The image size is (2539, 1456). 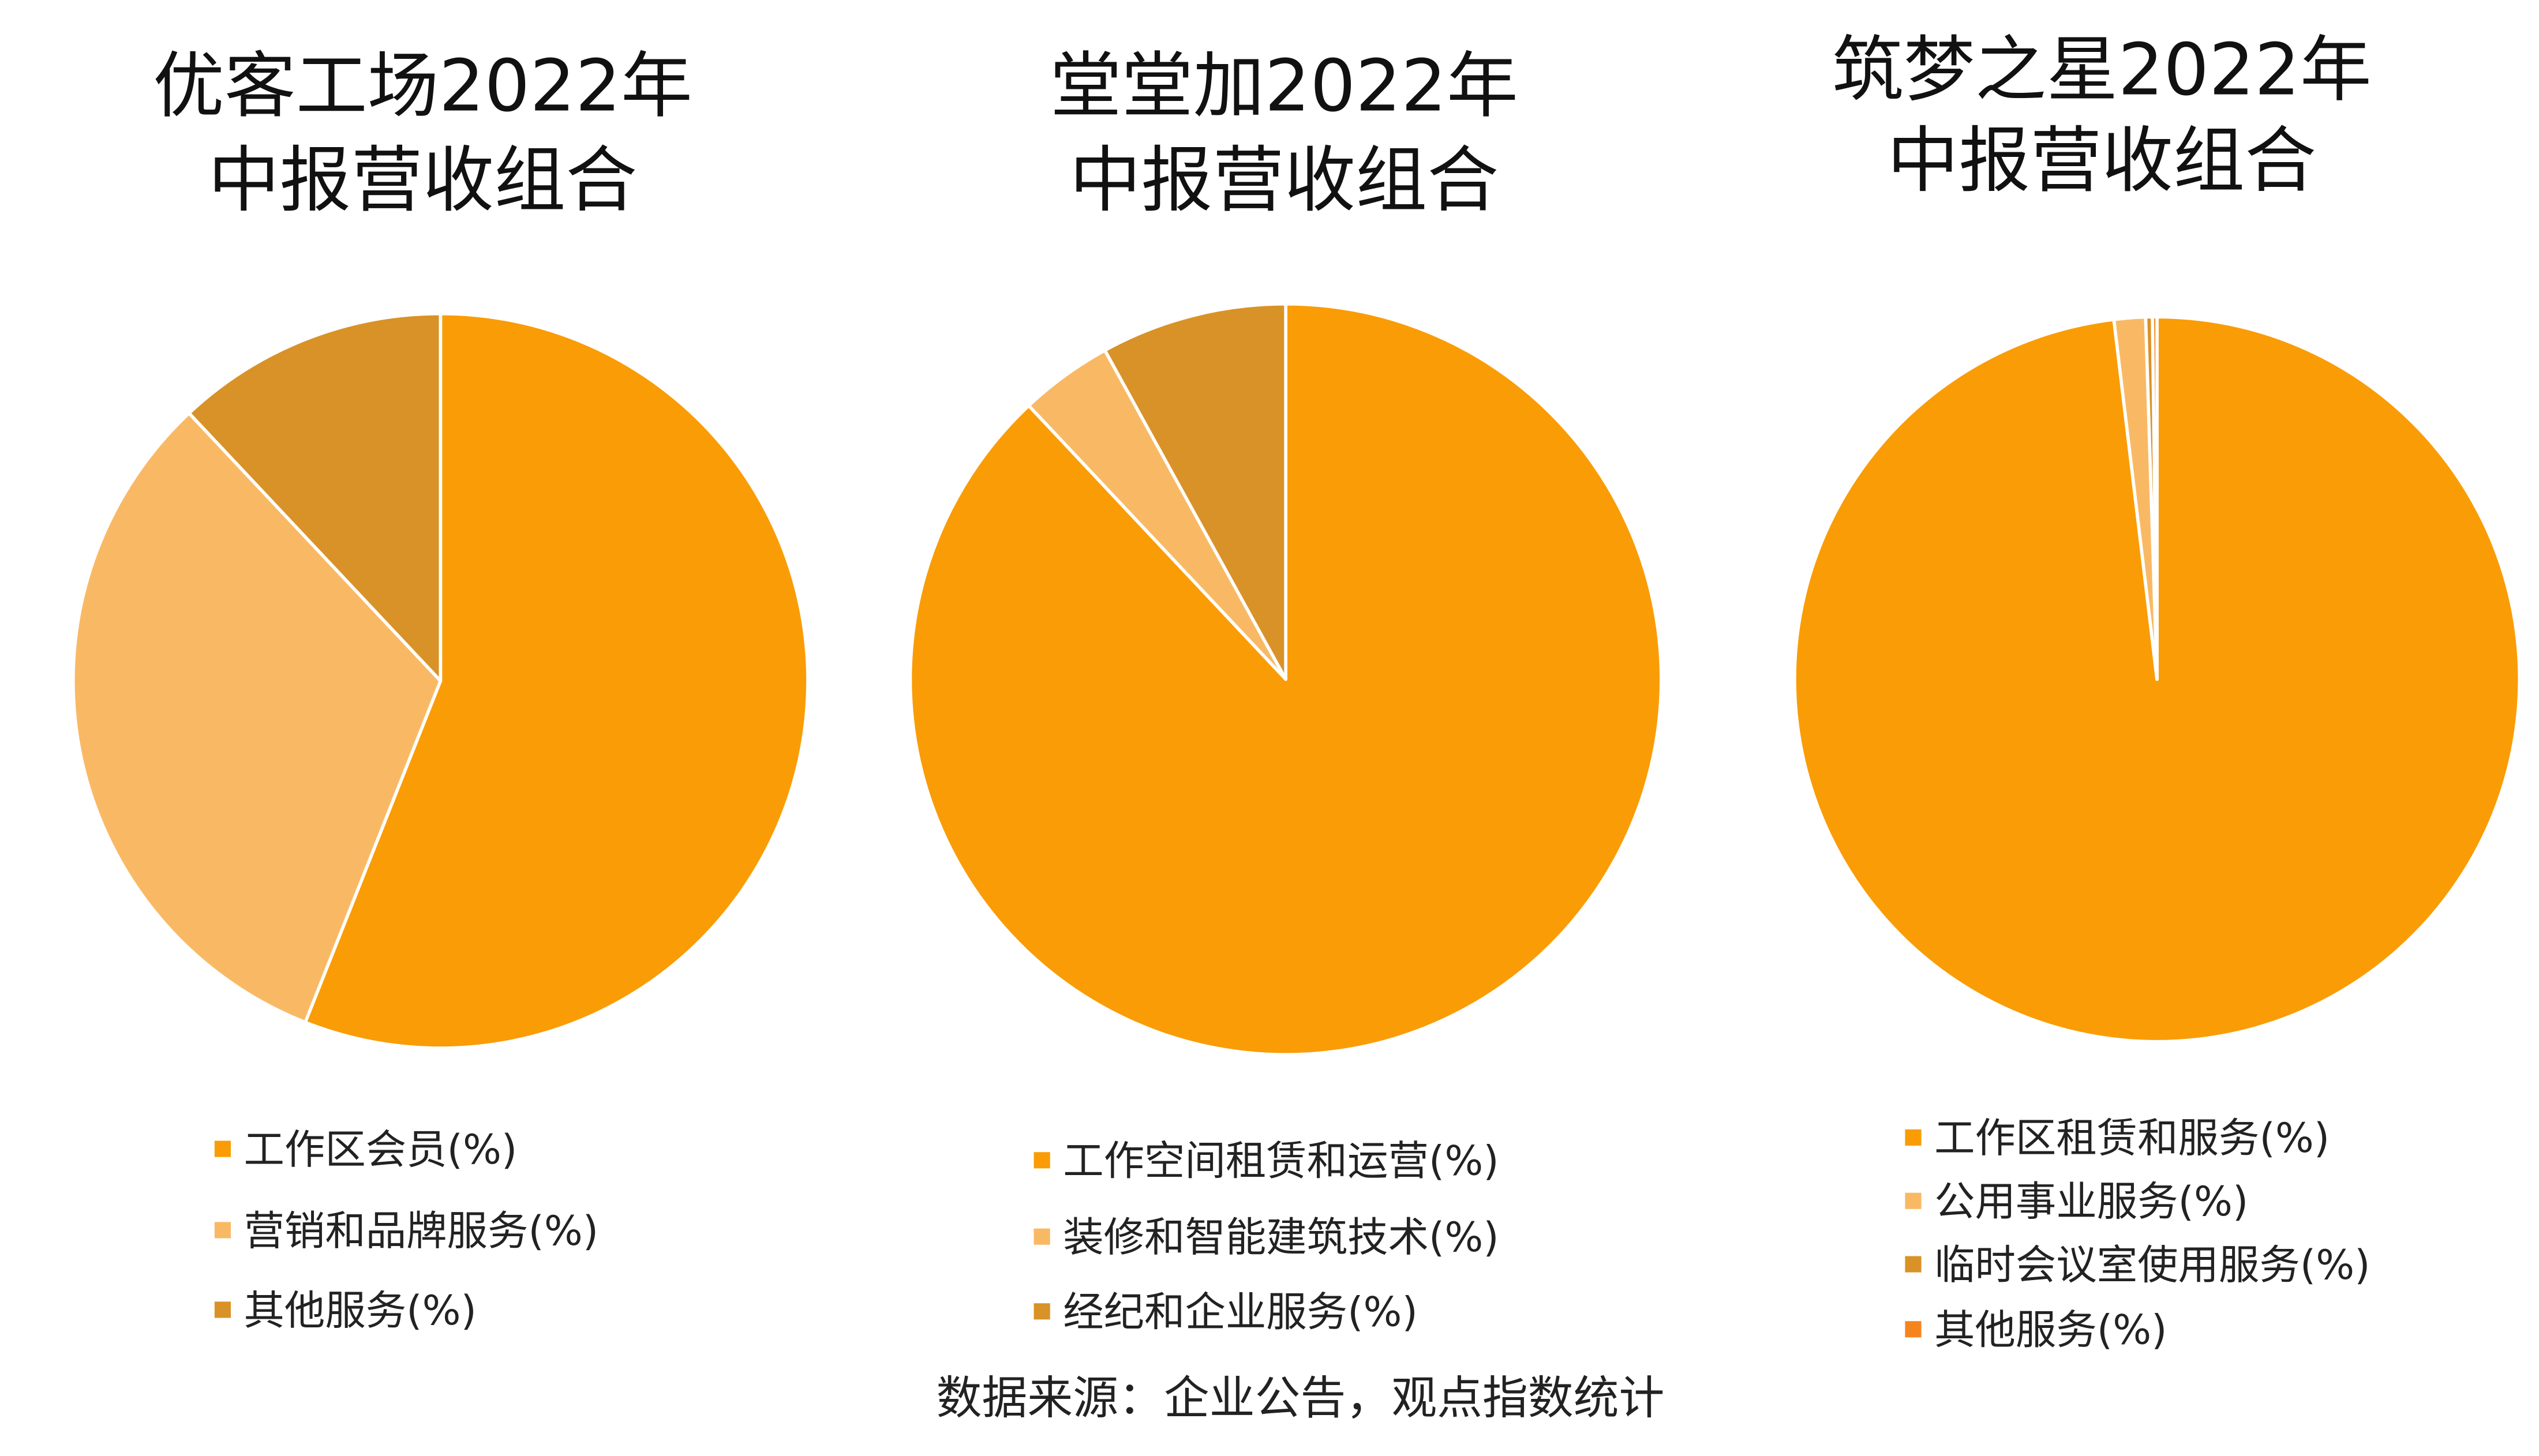 What do you see at coordinates (2132, 1138) in the screenshot?
I see `legend-label: 工作区租赁和服务(%)` at bounding box center [2132, 1138].